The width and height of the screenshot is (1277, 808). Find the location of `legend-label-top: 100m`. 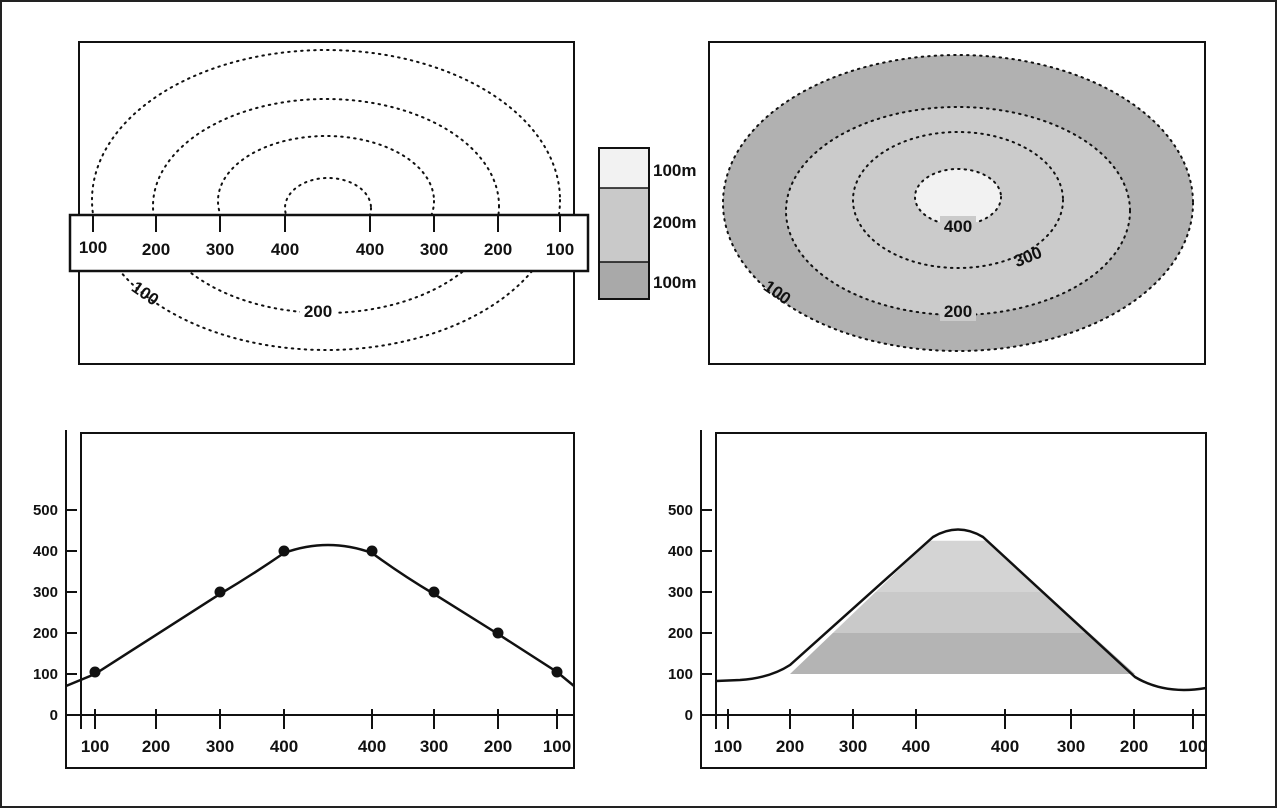

legend-label-top: 100m is located at coordinates (674, 170).